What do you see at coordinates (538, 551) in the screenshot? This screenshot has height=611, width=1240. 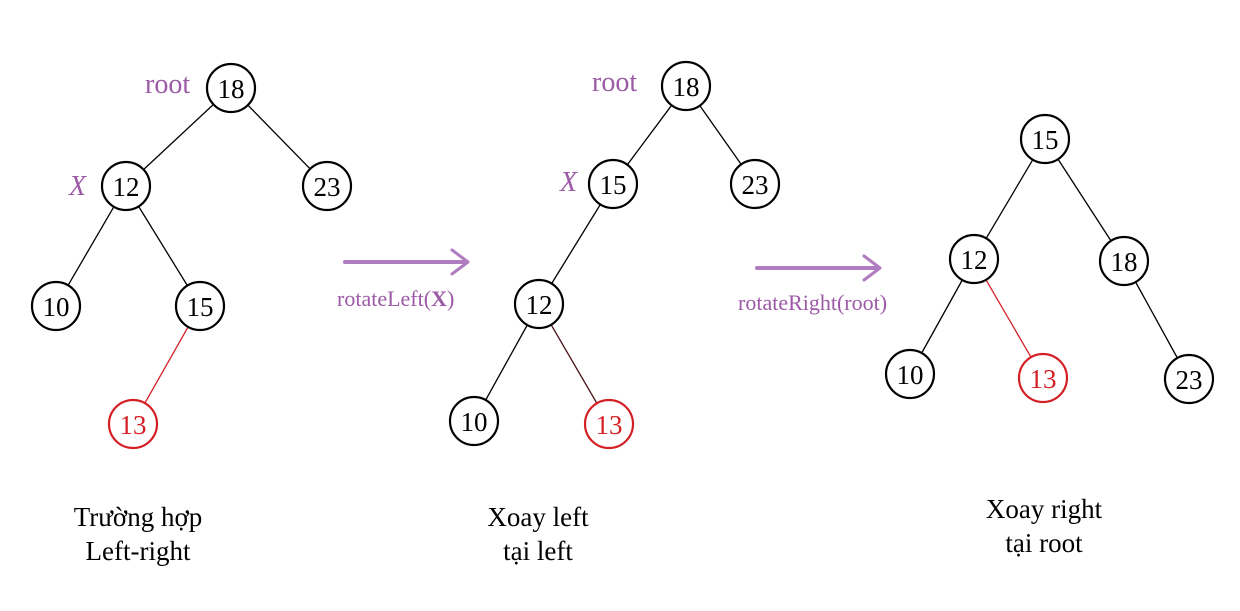 I see `caption-line-2: tại left` at bounding box center [538, 551].